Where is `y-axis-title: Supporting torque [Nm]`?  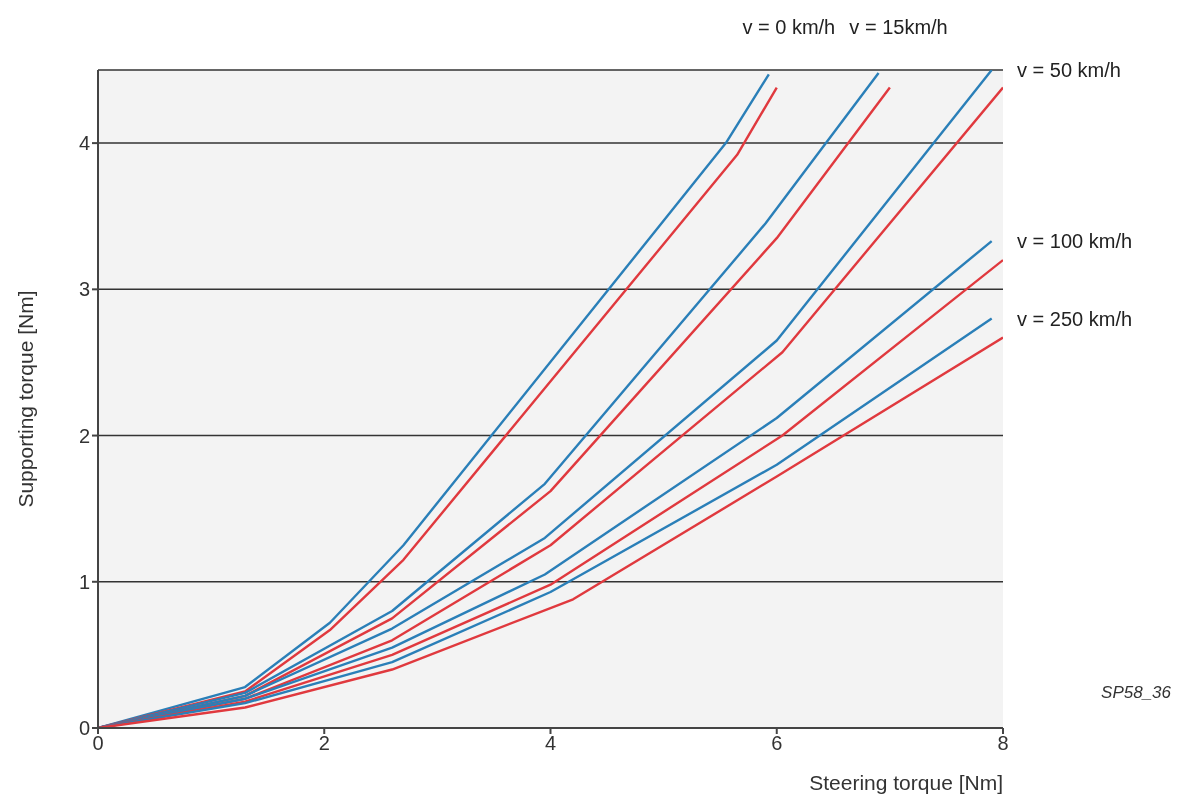
y-axis-title: Supporting torque [Nm] is located at coordinates (26, 399).